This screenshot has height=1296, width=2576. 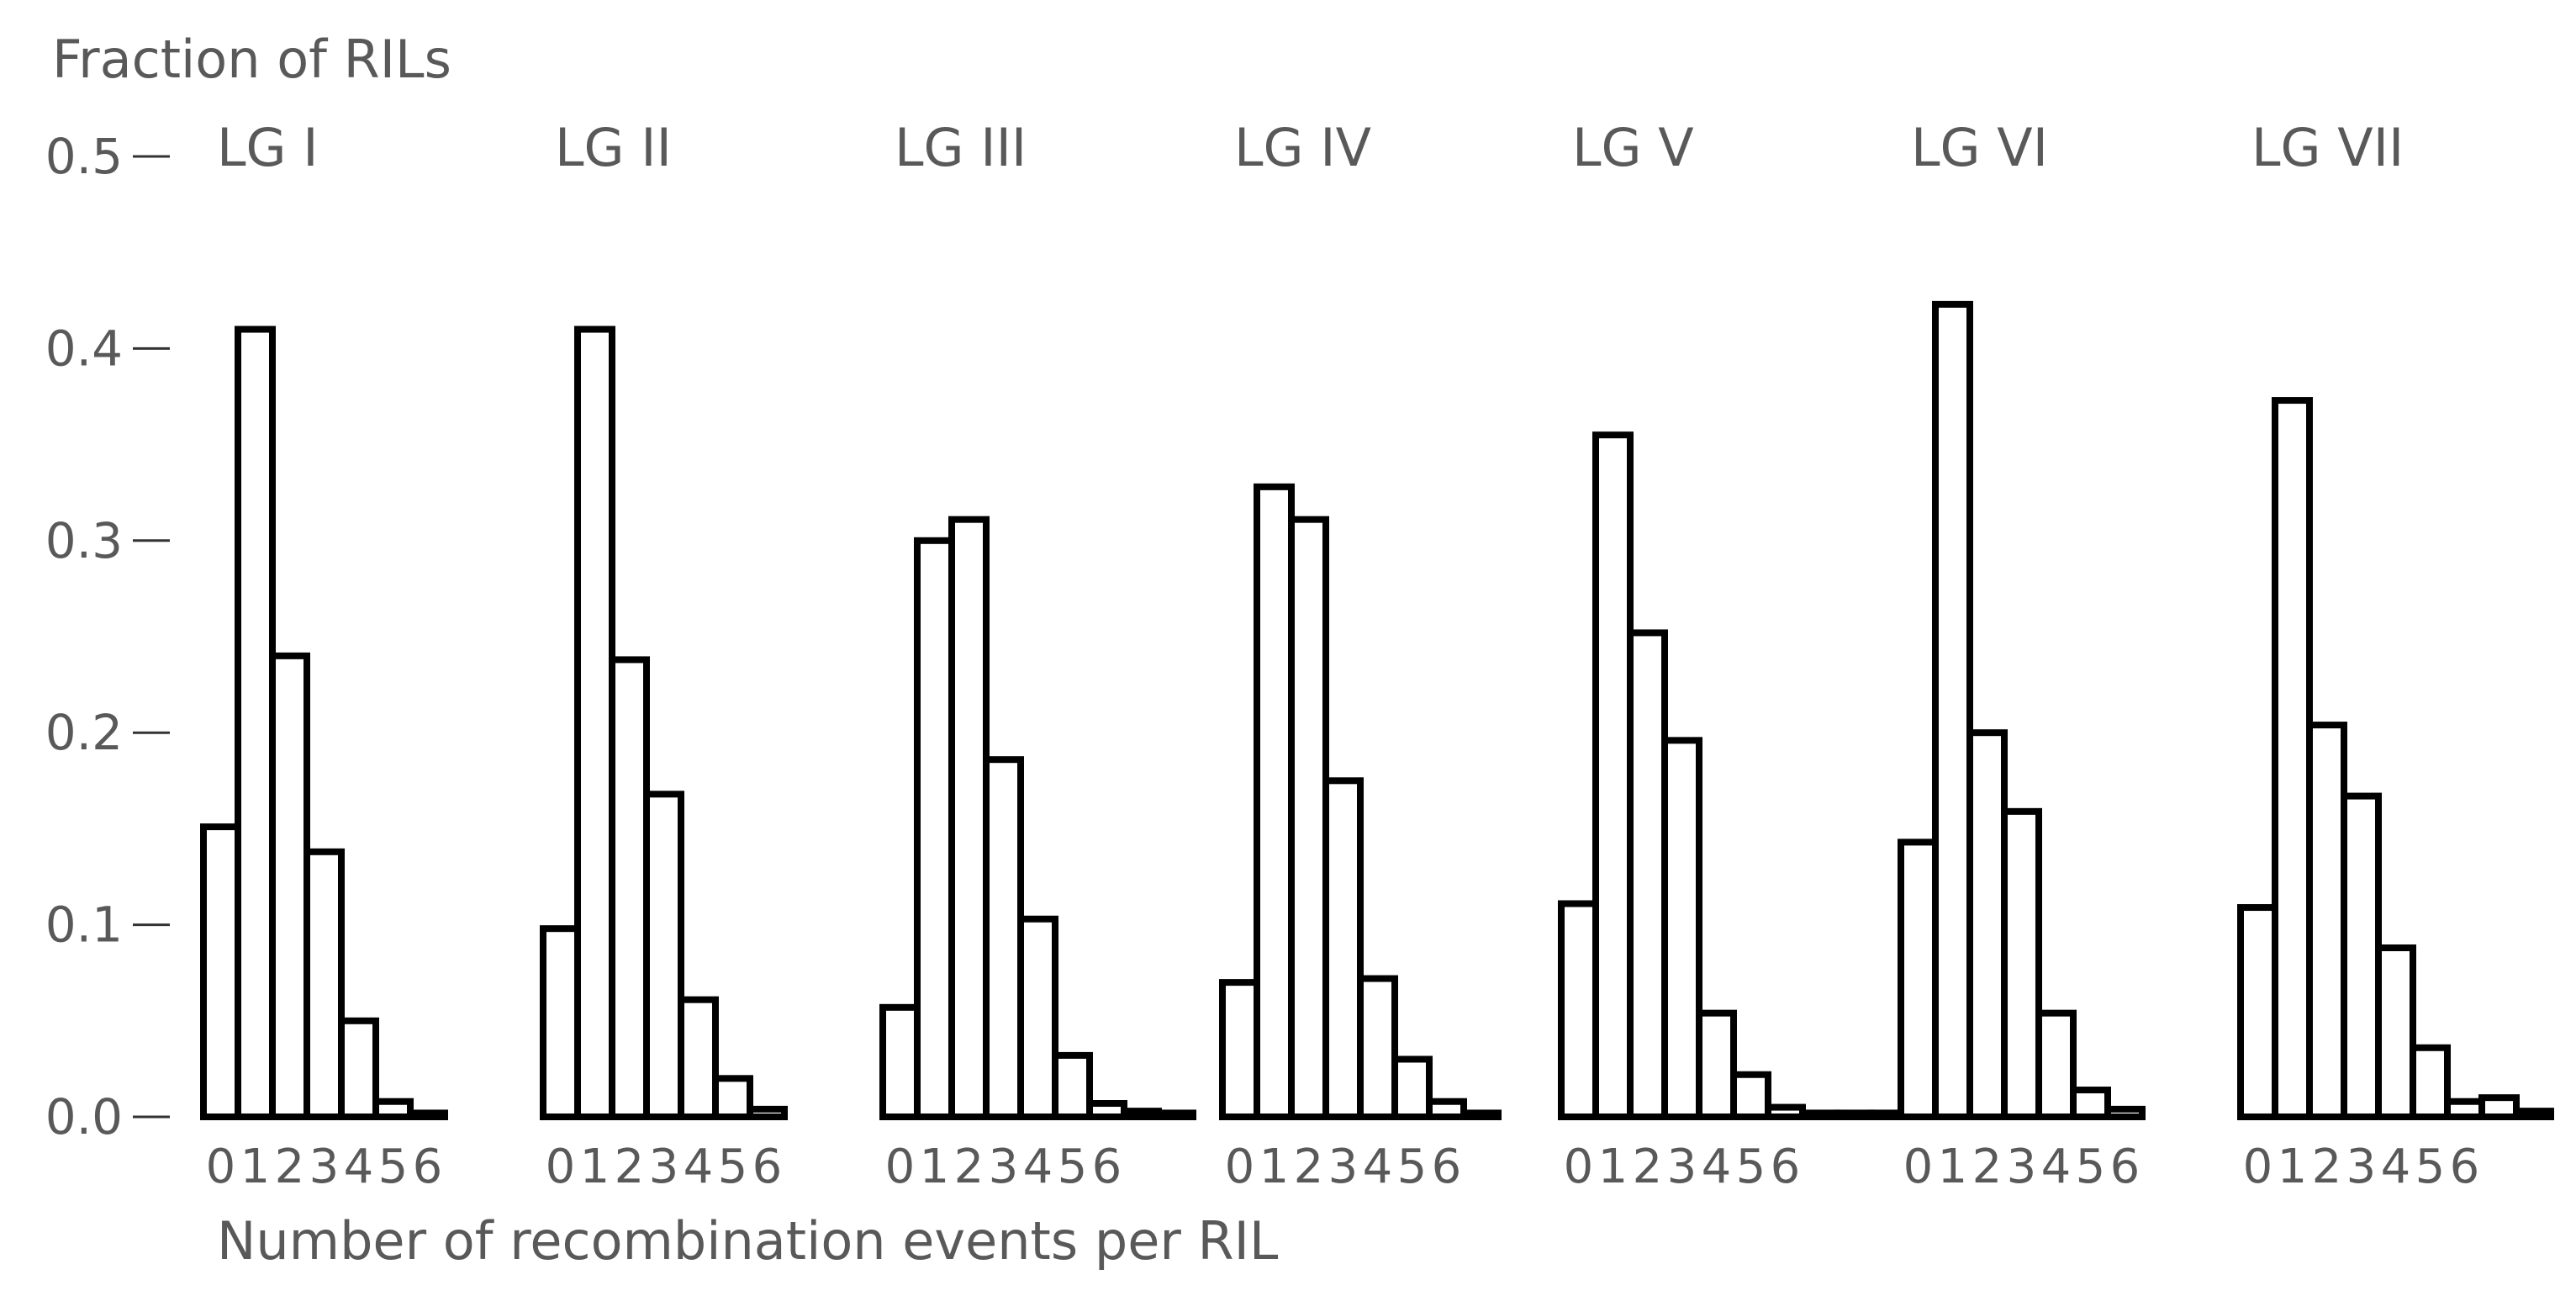 What do you see at coordinates (84, 540) in the screenshot?
I see `y-tick-label: 0.3` at bounding box center [84, 540].